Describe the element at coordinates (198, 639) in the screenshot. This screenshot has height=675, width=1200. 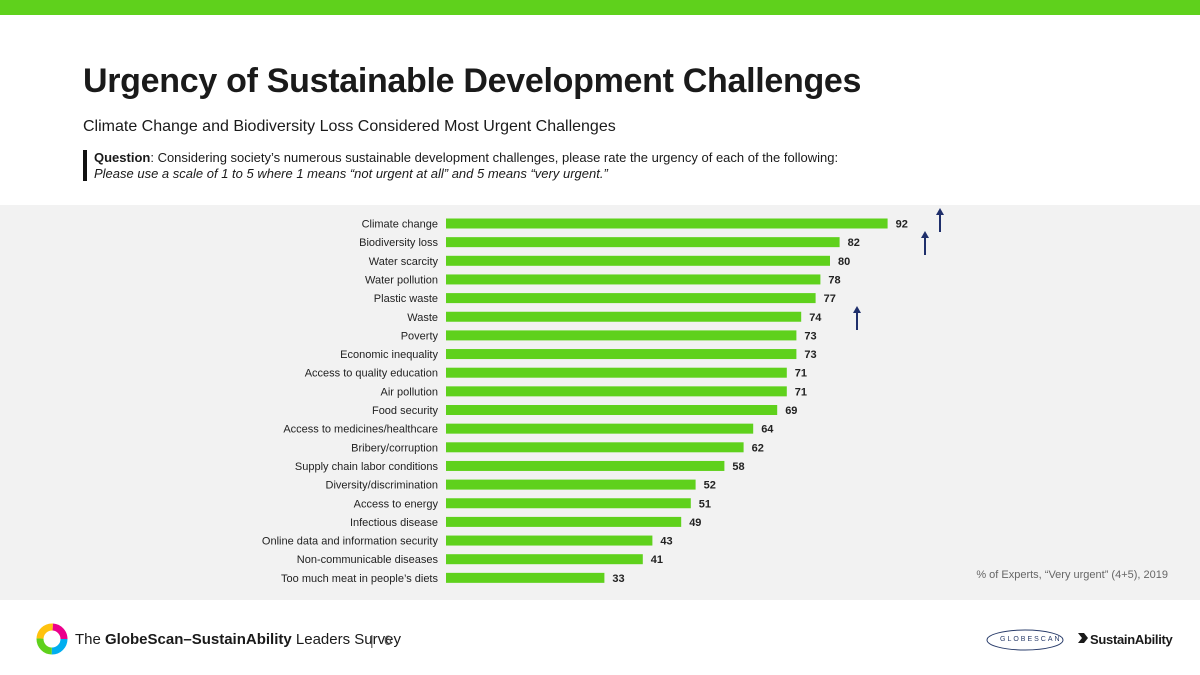
I see `survey-brand: GlobeScan–SustainAbility` at that location.